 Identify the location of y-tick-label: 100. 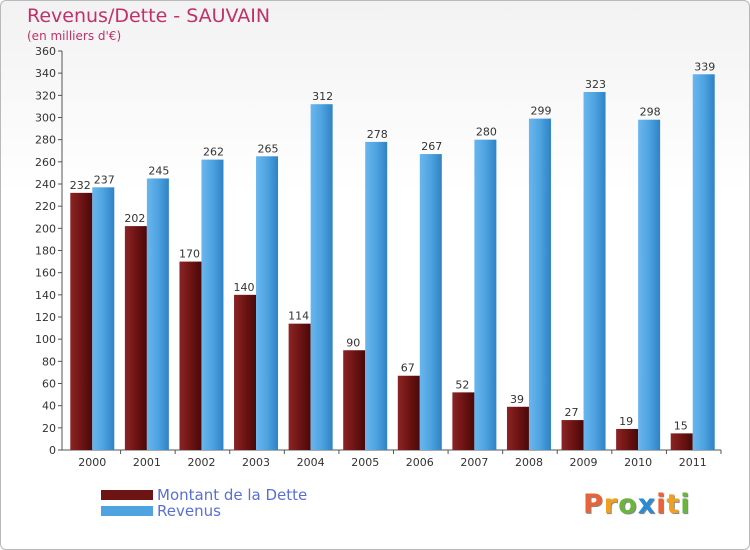
(45, 339).